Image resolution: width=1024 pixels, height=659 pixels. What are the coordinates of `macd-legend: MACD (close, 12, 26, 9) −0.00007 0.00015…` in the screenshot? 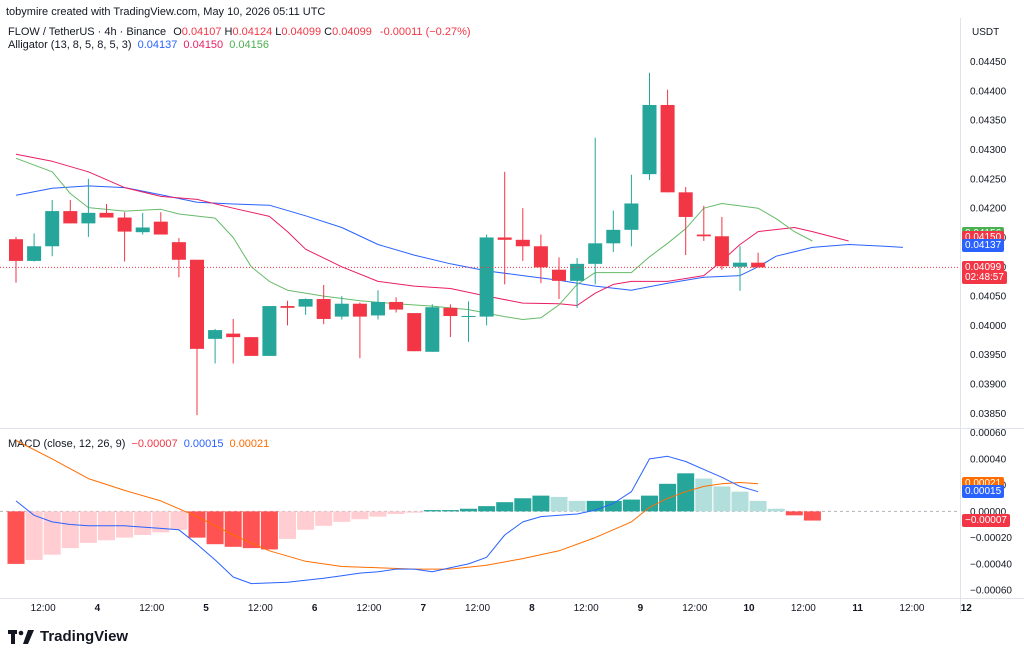 It's located at (138, 444).